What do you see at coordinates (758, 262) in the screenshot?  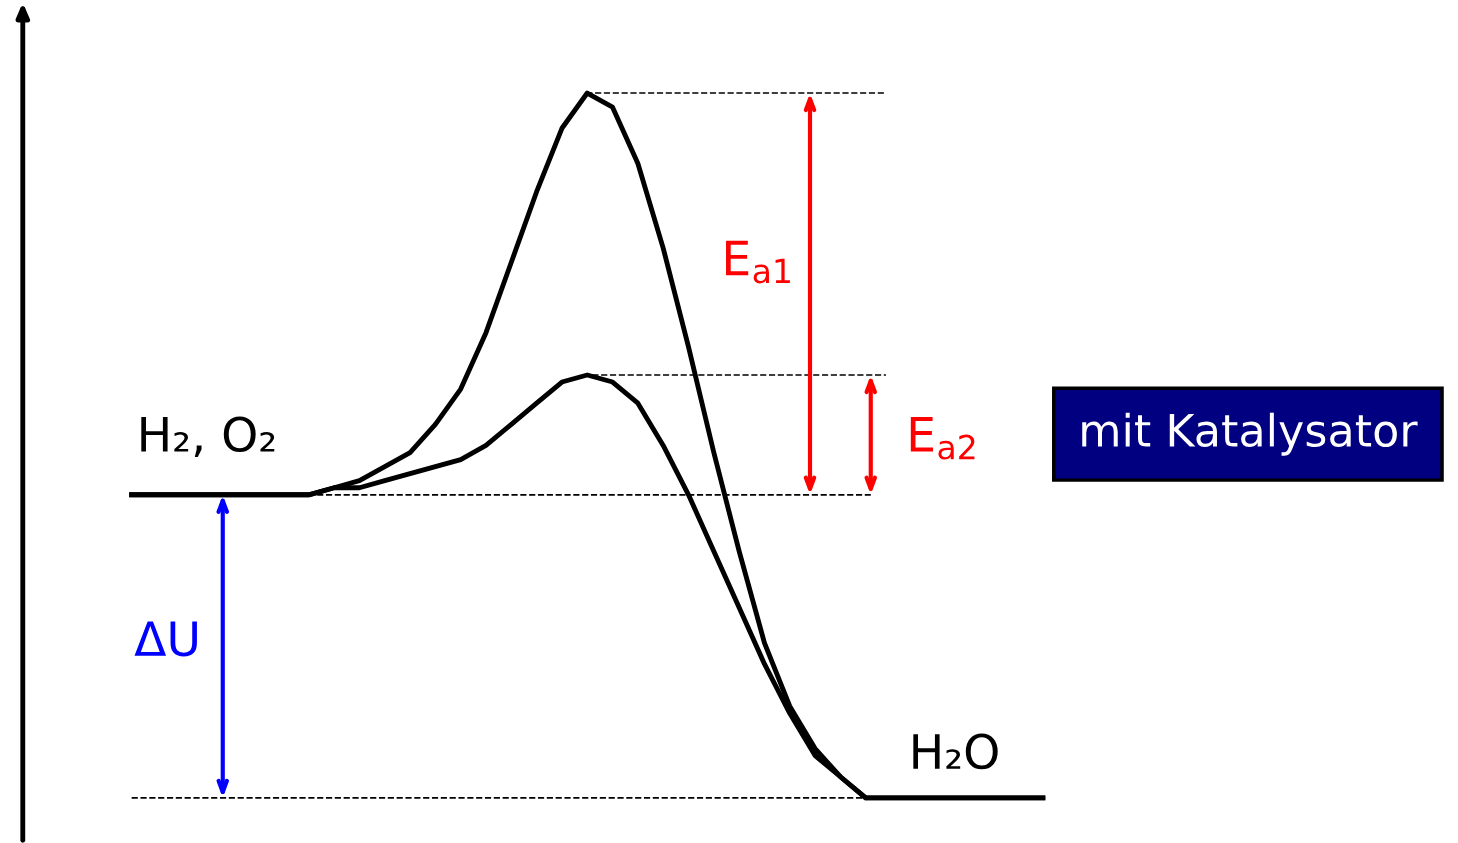 I see `annotation: E$_{a1}$` at bounding box center [758, 262].